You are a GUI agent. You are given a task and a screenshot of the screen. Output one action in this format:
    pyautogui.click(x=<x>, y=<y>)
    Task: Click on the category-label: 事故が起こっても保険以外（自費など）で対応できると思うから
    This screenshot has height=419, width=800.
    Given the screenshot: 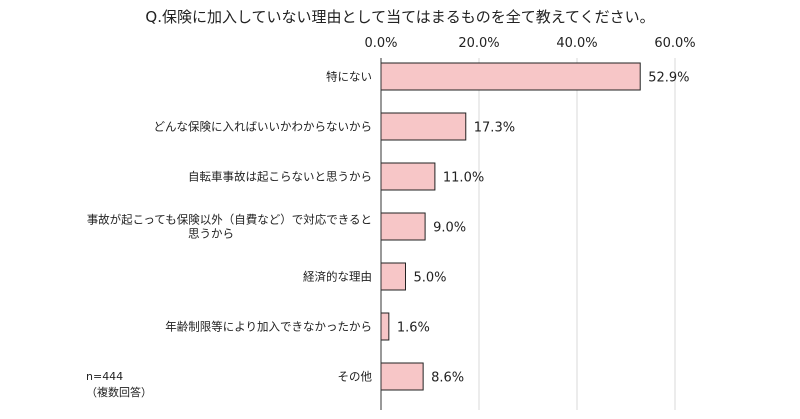 What is the action you would take?
    pyautogui.click(x=229, y=227)
    